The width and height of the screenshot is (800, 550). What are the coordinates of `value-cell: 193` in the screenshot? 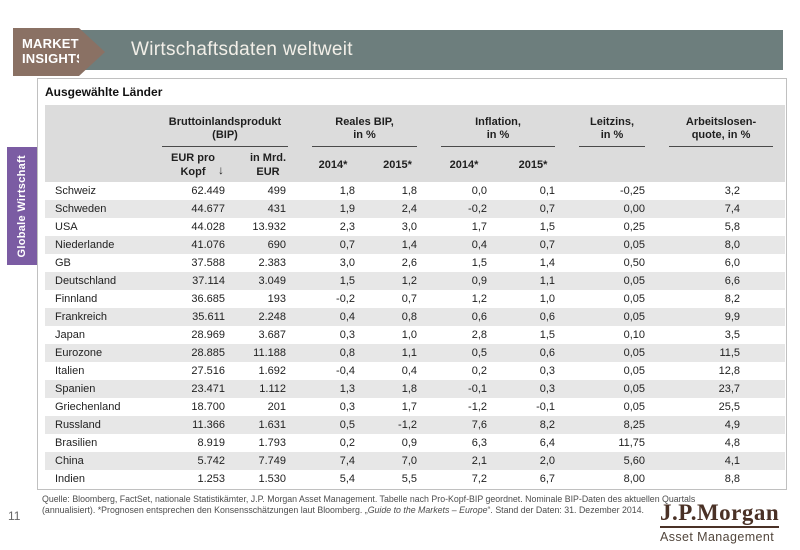 It's located at (276, 299).